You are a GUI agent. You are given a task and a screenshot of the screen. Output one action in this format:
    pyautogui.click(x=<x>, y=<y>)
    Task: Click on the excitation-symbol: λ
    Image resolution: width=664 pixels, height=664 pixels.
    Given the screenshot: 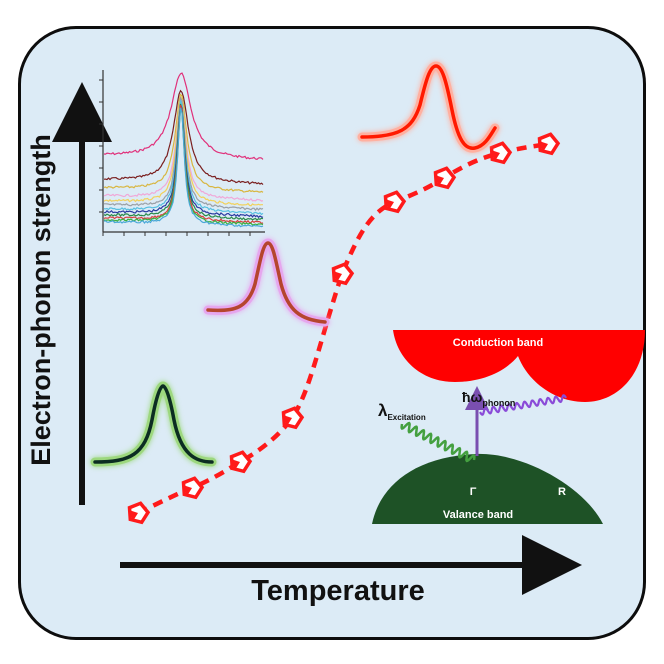 What is the action you would take?
    pyautogui.click(x=383, y=410)
    